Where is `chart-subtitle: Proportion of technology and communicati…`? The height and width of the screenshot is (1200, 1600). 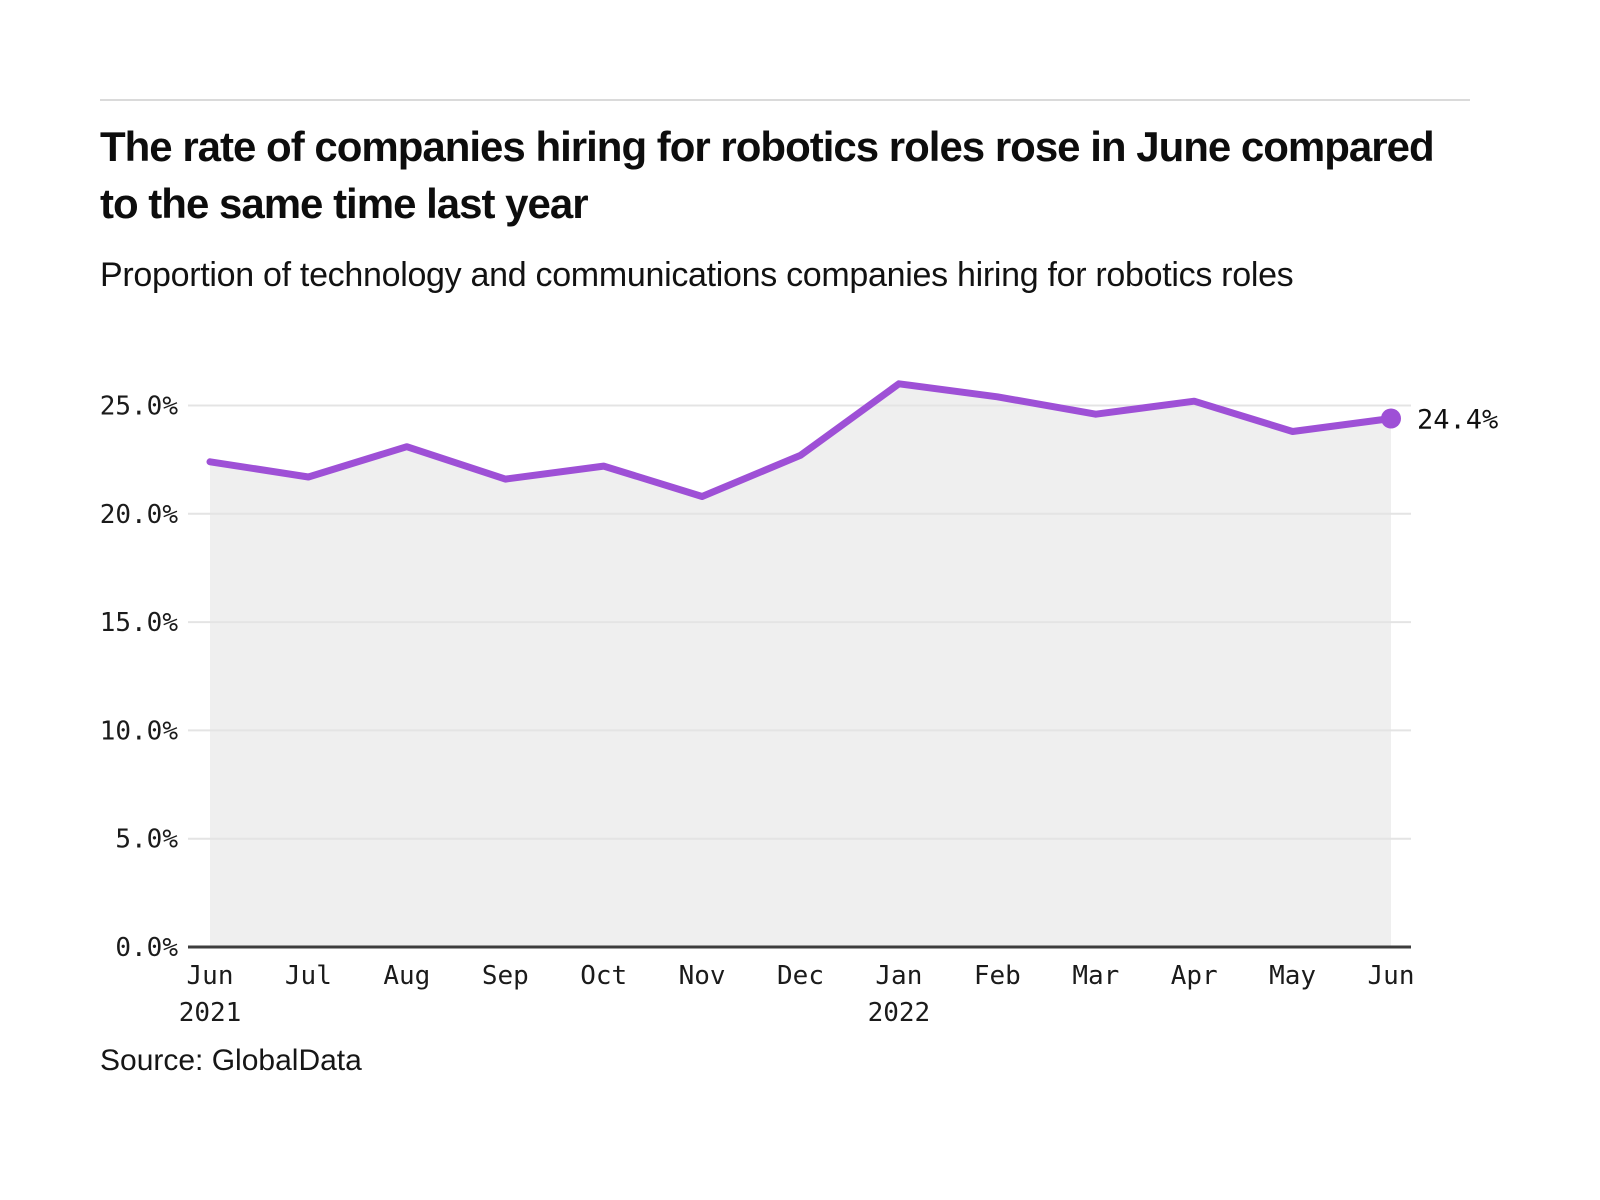 chart-subtitle: Proportion of technology and communicati… is located at coordinates (697, 275).